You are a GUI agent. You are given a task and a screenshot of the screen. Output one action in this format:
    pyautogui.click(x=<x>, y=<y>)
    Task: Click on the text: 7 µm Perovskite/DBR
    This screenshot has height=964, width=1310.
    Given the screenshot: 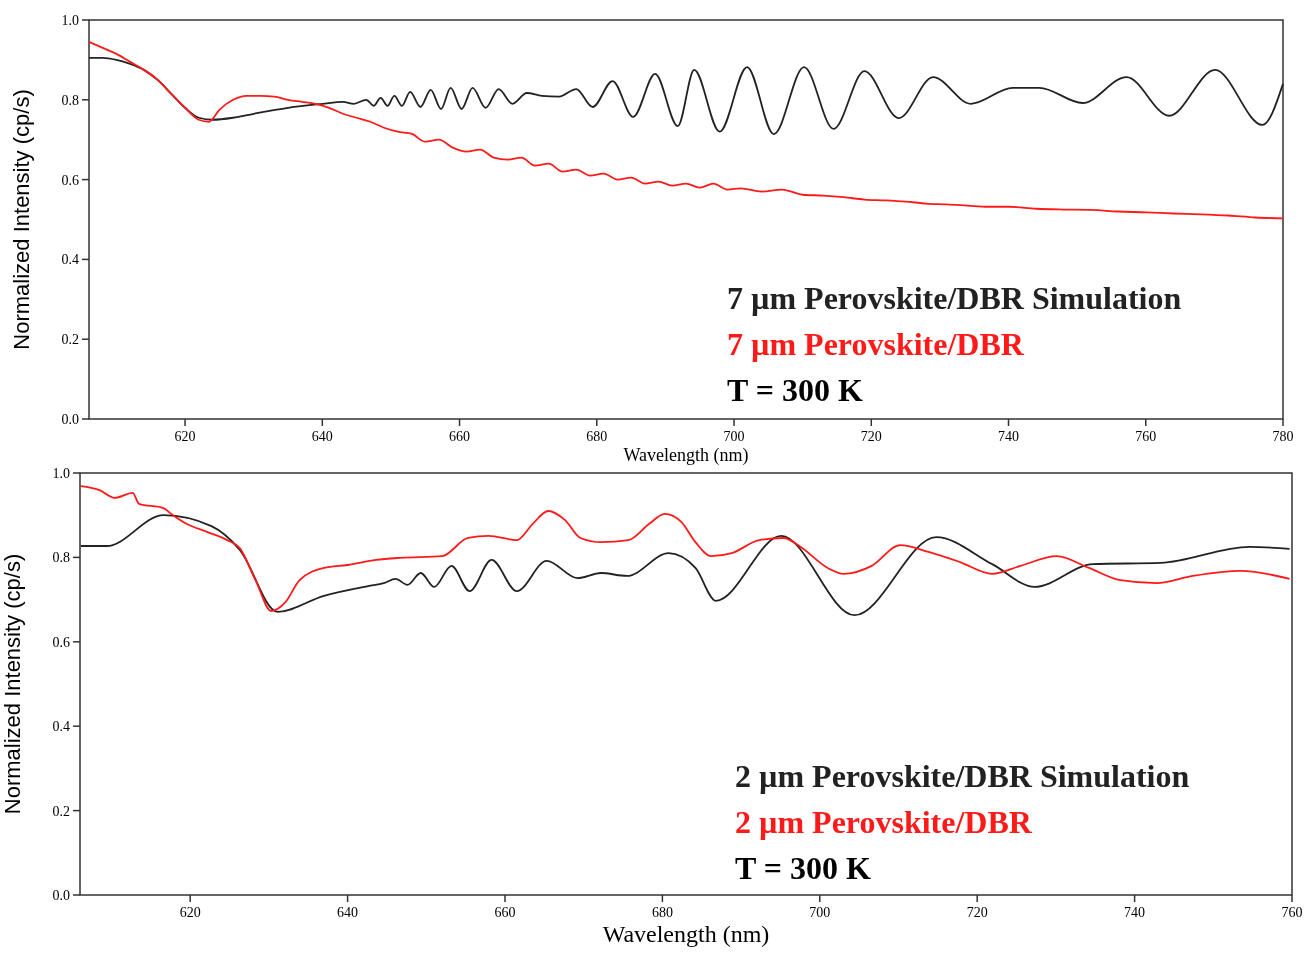 What is the action you would take?
    pyautogui.click(x=876, y=344)
    